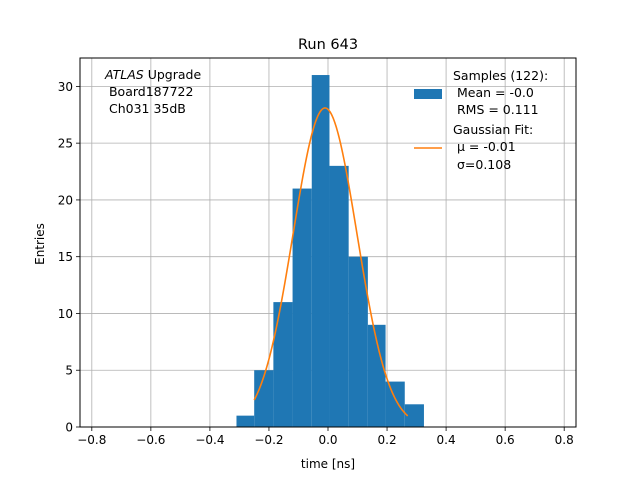 The image size is (640, 480). What do you see at coordinates (91, 440) in the screenshot?
I see `x-tick-label: −0.8` at bounding box center [91, 440].